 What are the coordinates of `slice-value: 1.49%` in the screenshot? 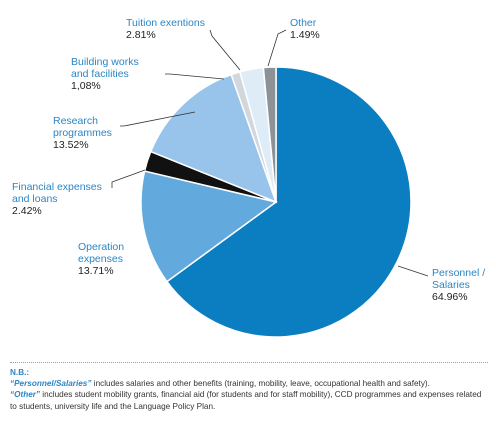 It's located at (305, 35).